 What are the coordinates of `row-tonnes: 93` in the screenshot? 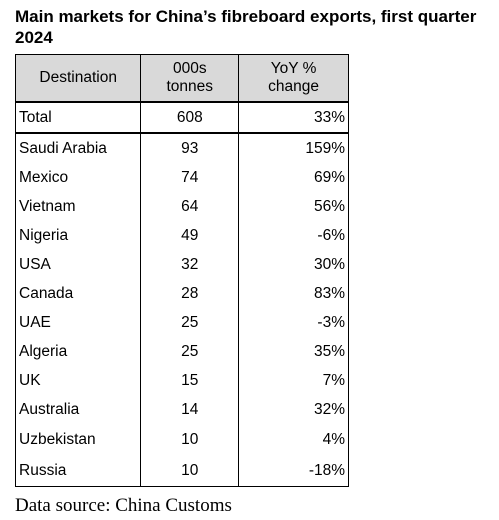 It's located at (190, 148).